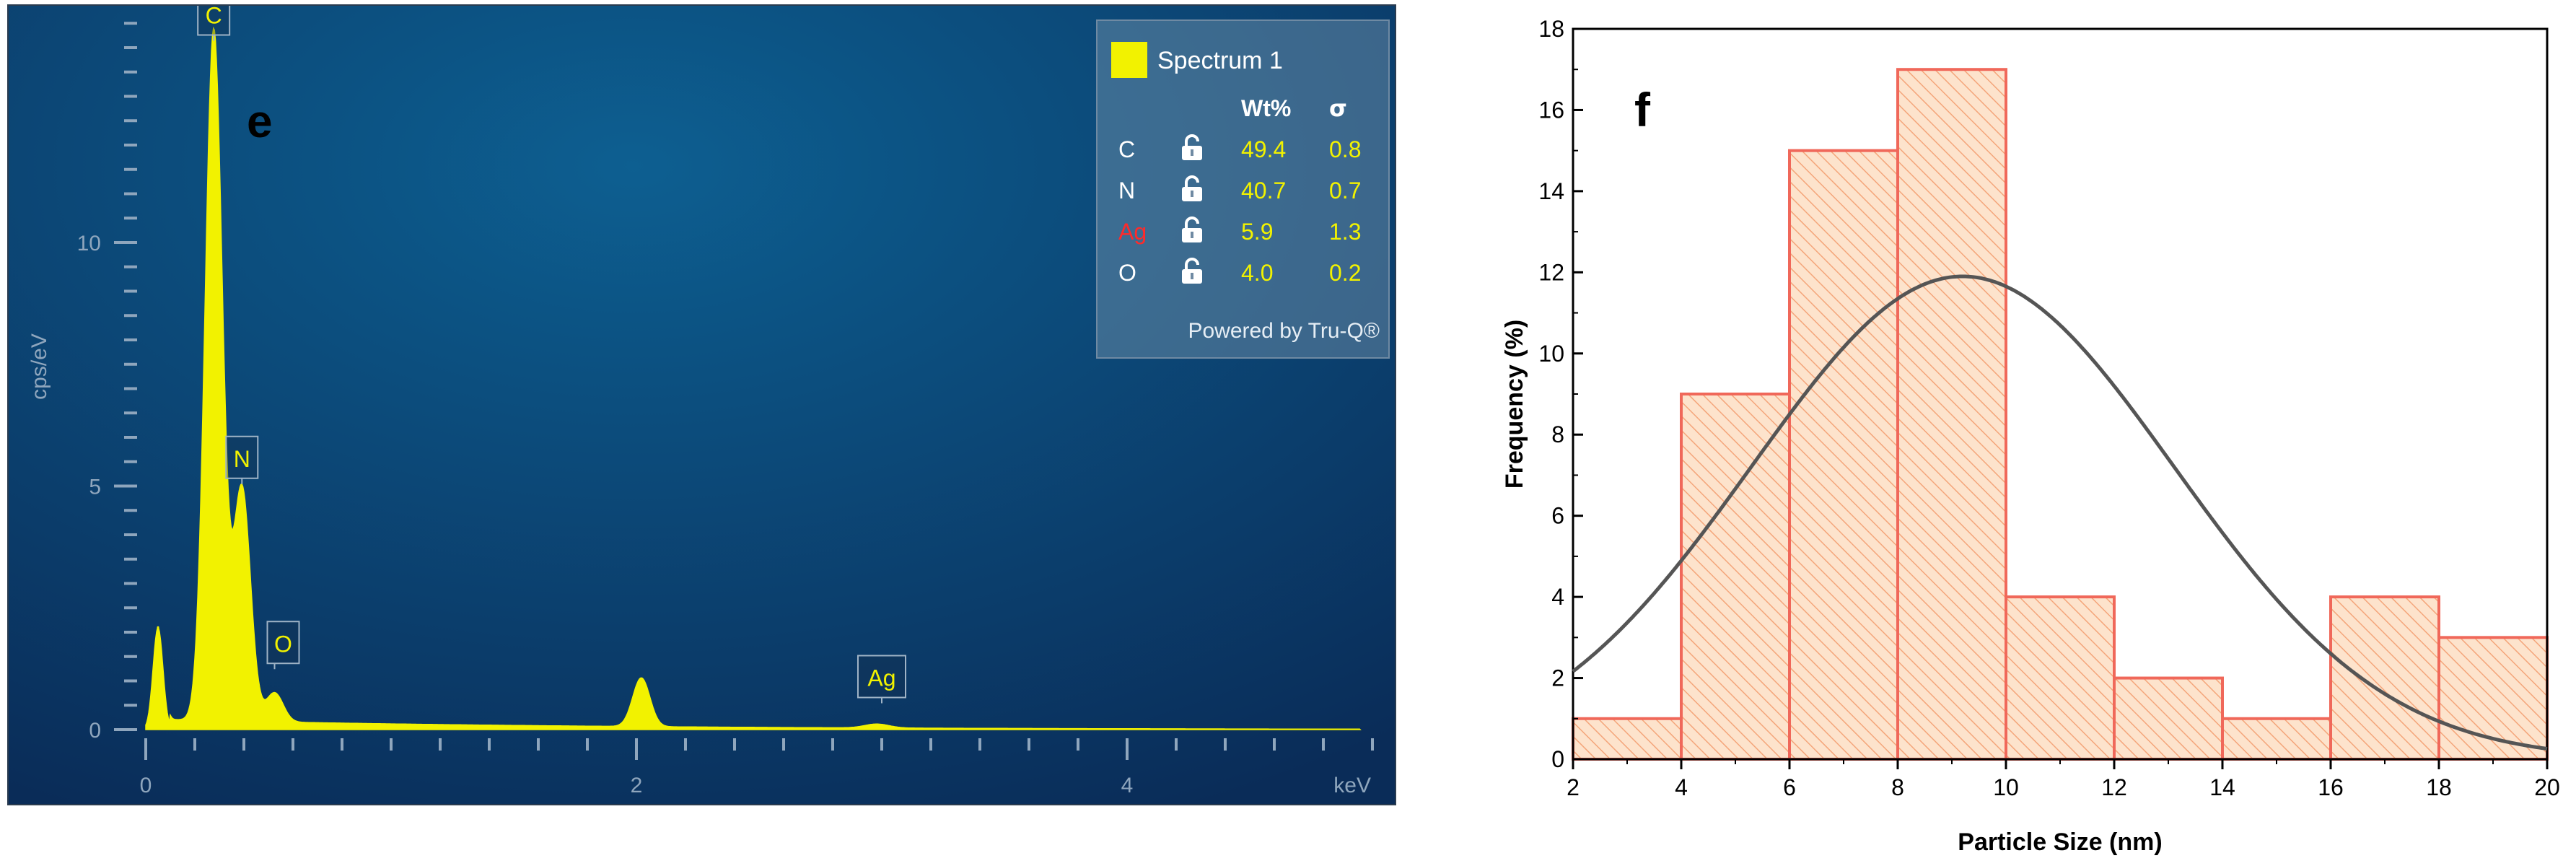 This screenshot has height=866, width=2576. I want to click on legend-wt-value: 5.9, so click(1257, 232).